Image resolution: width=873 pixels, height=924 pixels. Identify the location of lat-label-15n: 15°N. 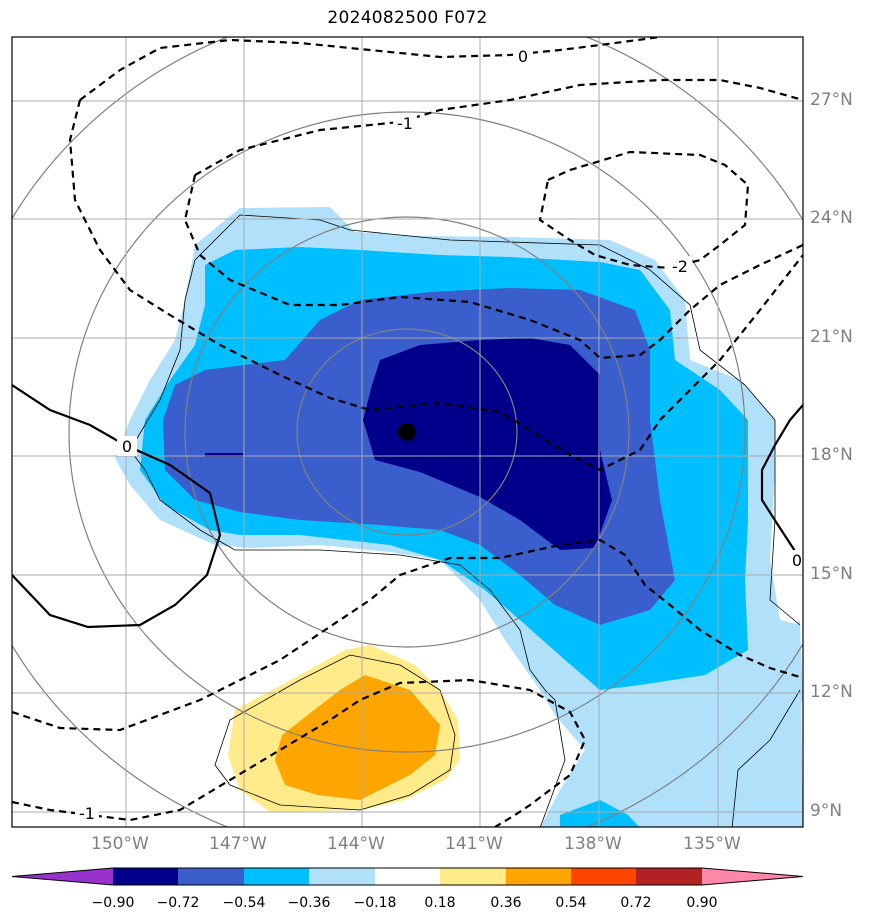
(831, 574).